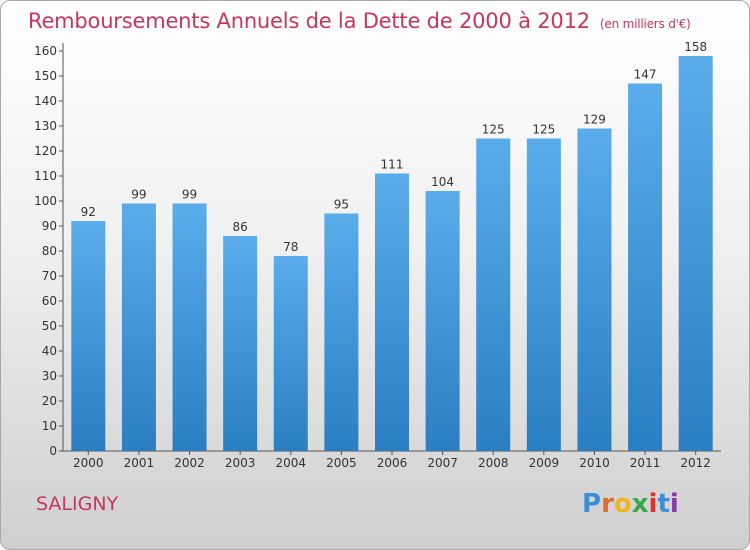 The image size is (750, 550). Describe the element at coordinates (240, 227) in the screenshot. I see `bar-value-label: 86` at that location.